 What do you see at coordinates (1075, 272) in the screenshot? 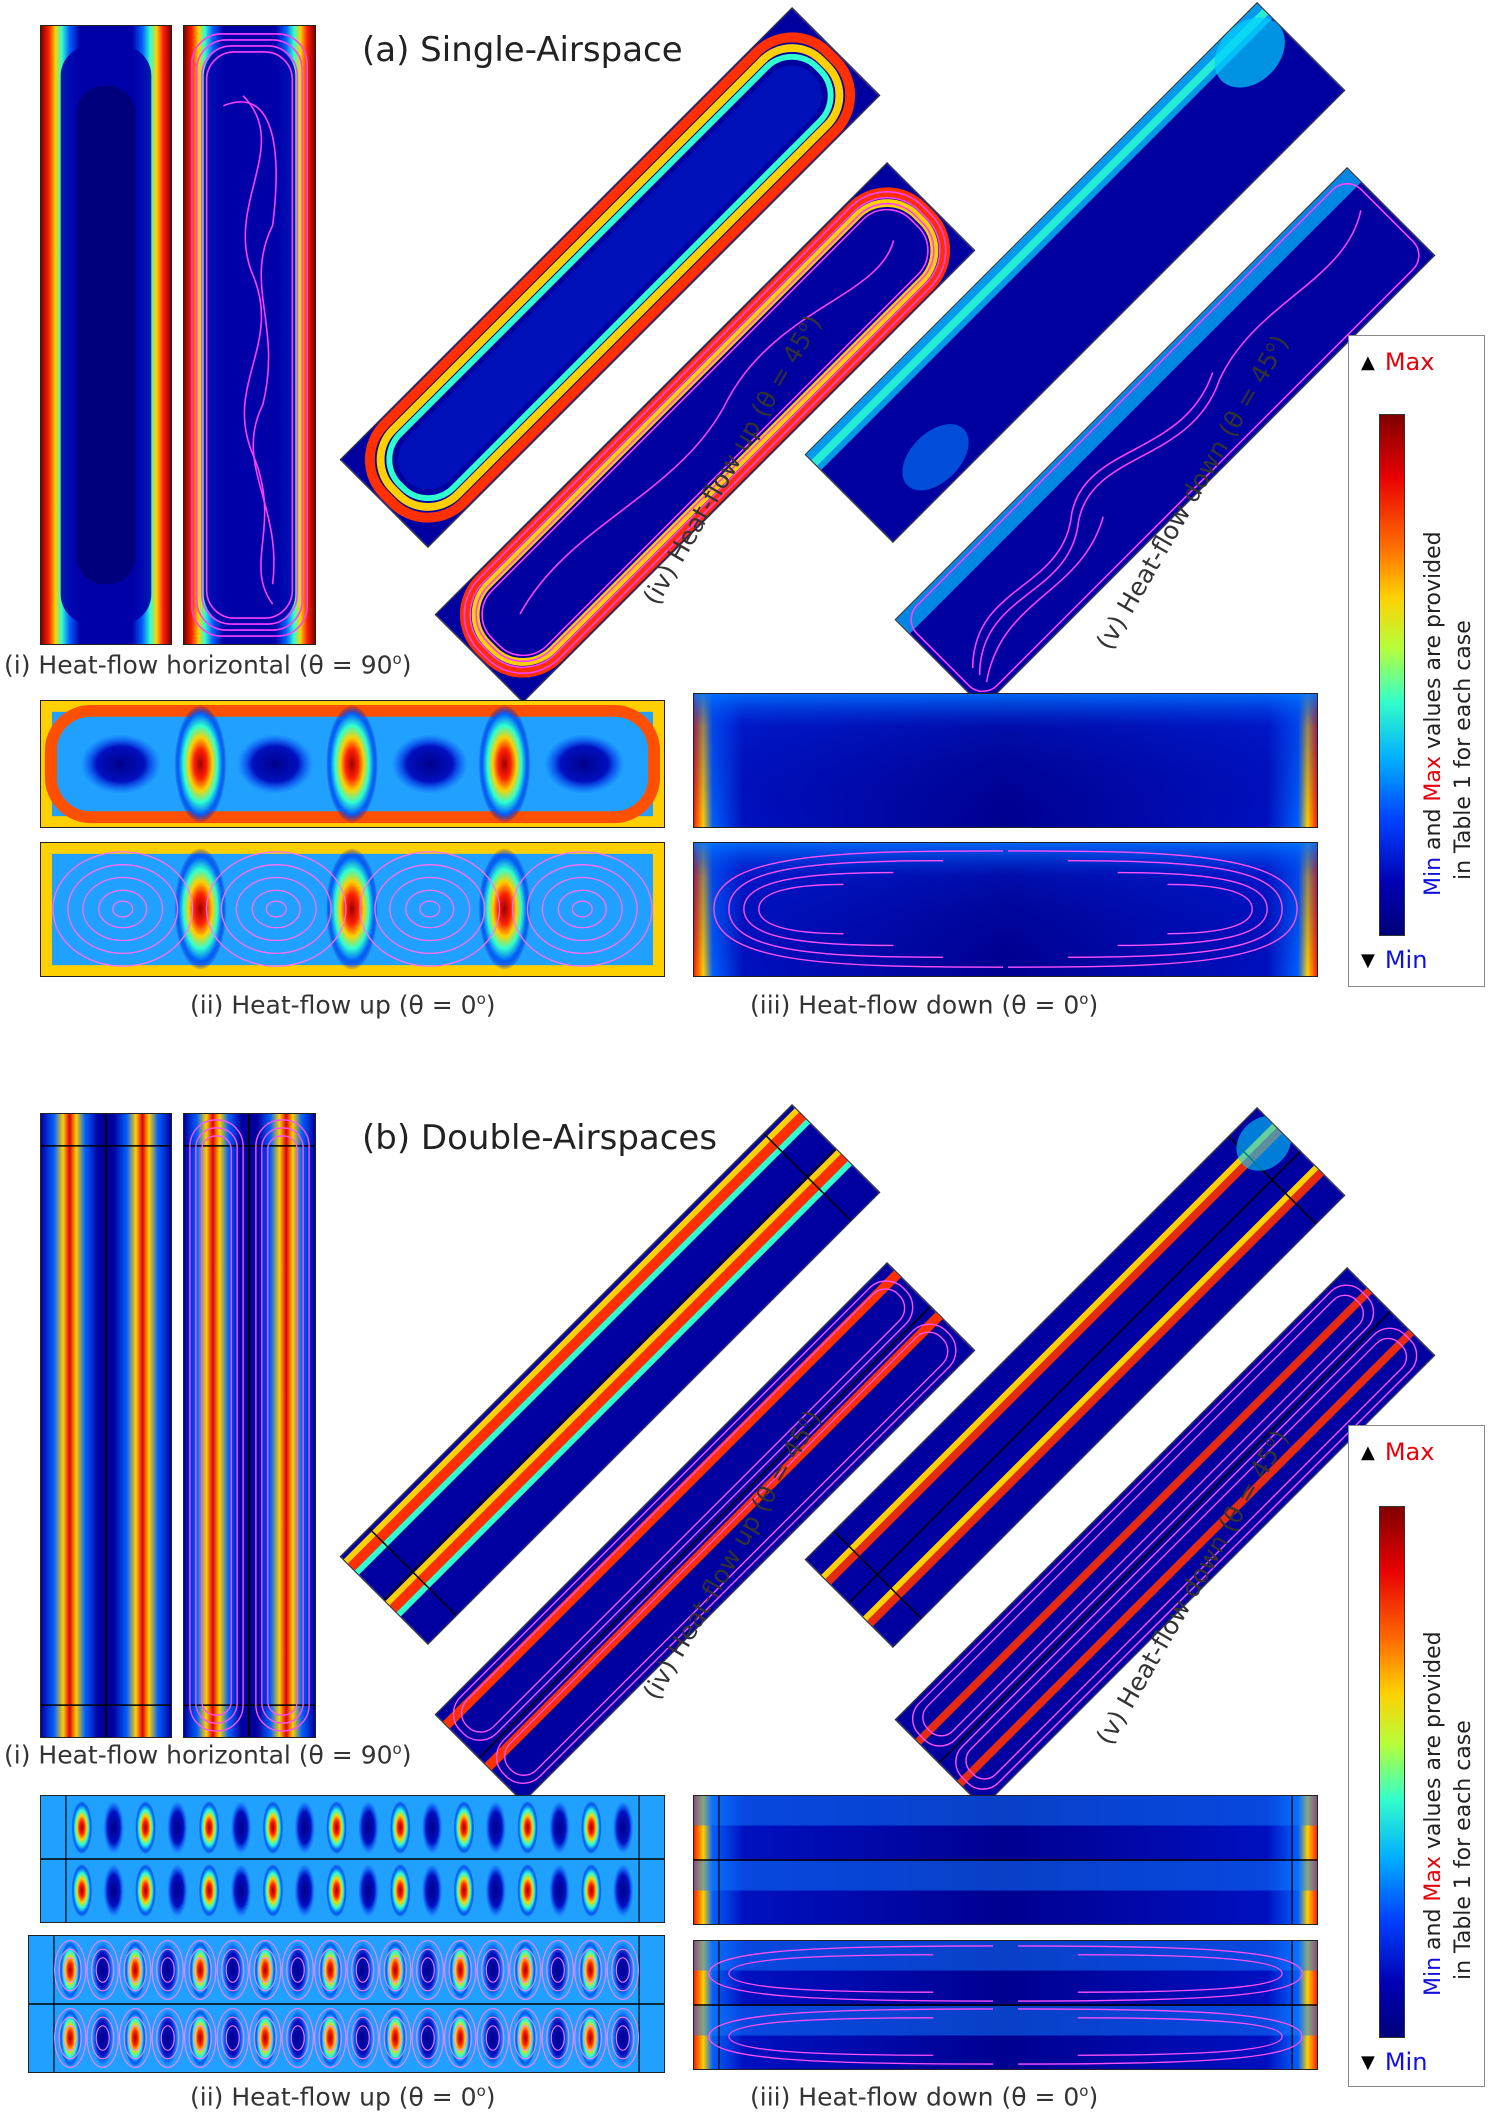
I see `a-v-field-panel-wrap` at bounding box center [1075, 272].